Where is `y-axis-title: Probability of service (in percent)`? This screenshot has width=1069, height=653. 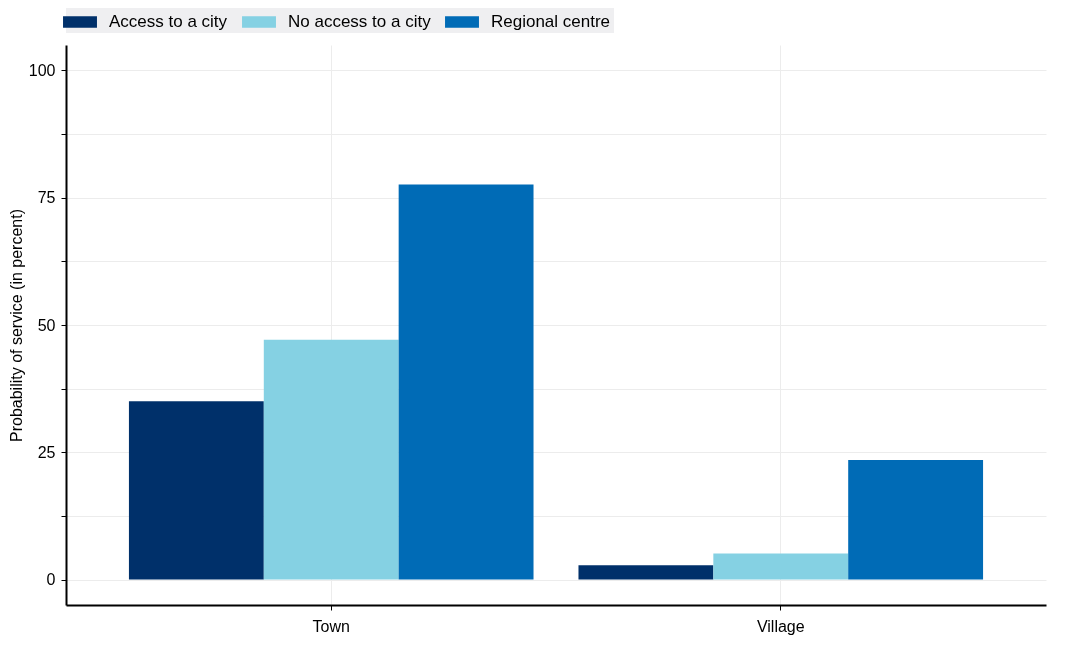 y-axis-title: Probability of service (in percent) is located at coordinates (16, 325).